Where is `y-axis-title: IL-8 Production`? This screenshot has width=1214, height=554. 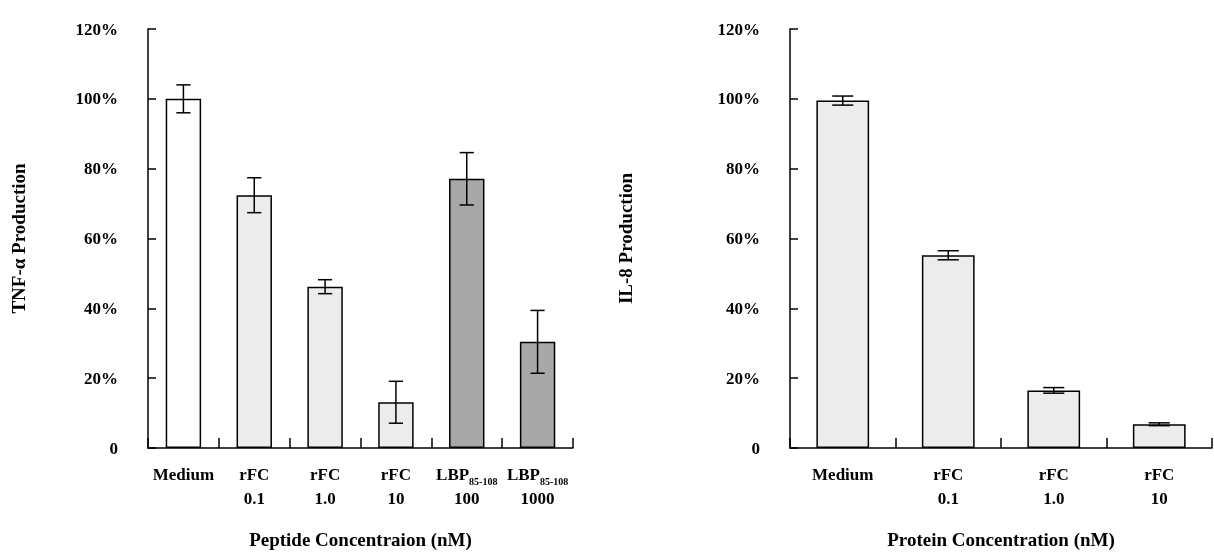 y-axis-title: IL-8 Production is located at coordinates (625, 238).